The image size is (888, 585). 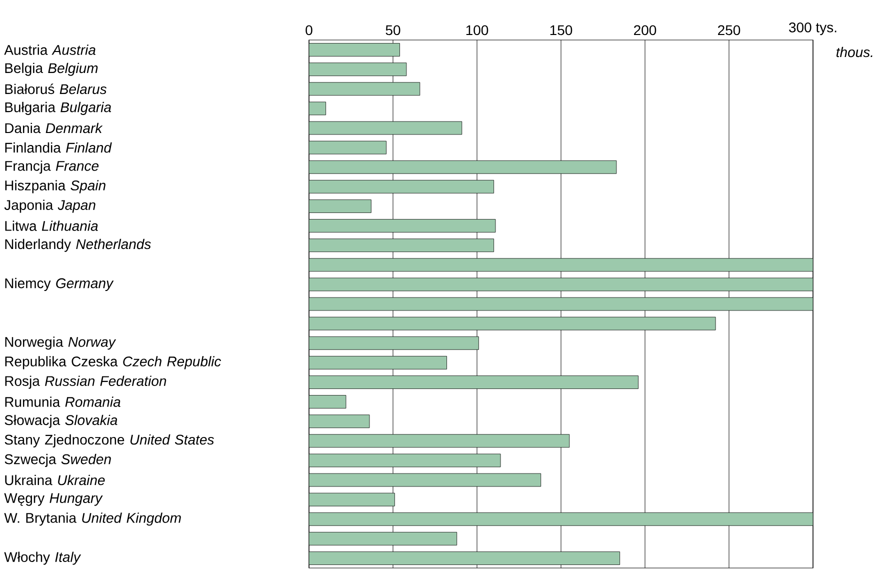 What do you see at coordinates (78, 245) in the screenshot?
I see `y-tick-label: Niderlandy Netherlands` at bounding box center [78, 245].